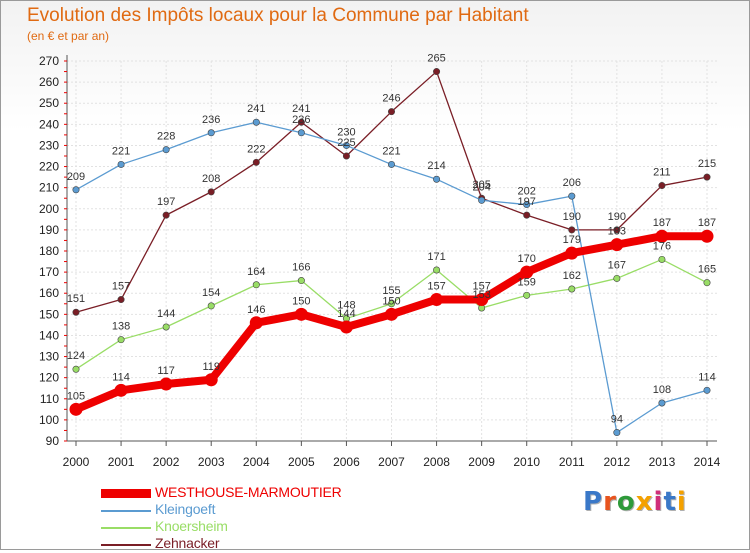 This screenshot has width=750, height=553. Describe the element at coordinates (391, 151) in the screenshot. I see `data-label: 221` at that location.